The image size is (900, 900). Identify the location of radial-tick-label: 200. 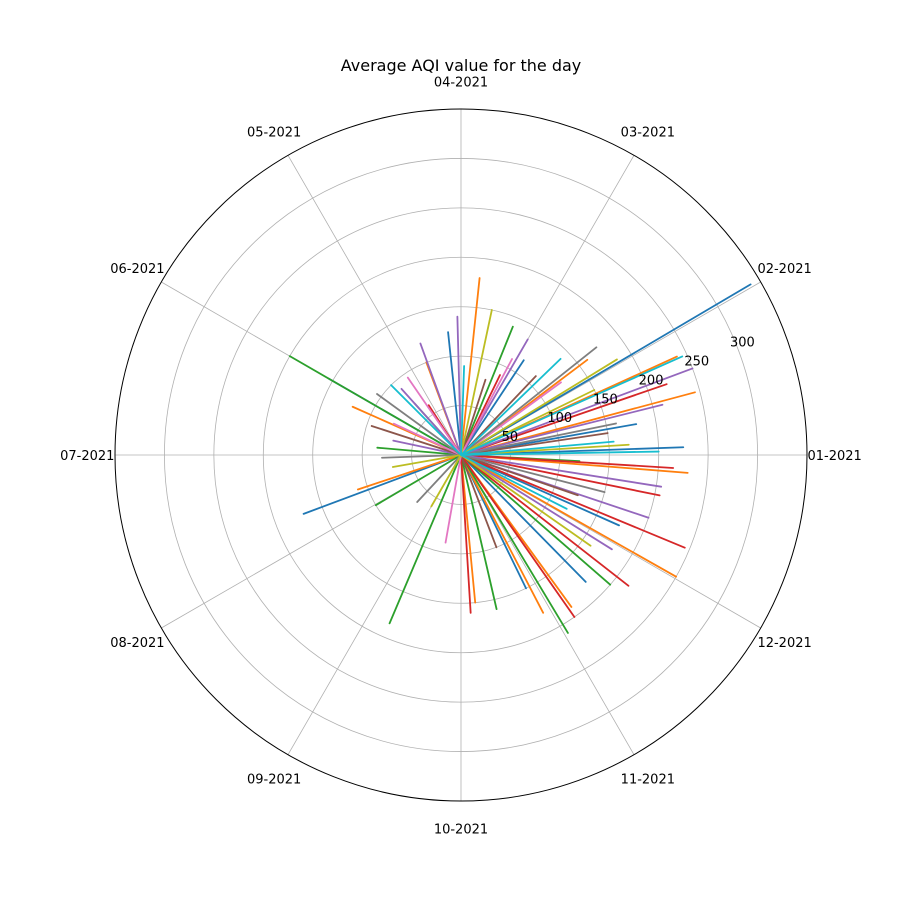
(651, 380).